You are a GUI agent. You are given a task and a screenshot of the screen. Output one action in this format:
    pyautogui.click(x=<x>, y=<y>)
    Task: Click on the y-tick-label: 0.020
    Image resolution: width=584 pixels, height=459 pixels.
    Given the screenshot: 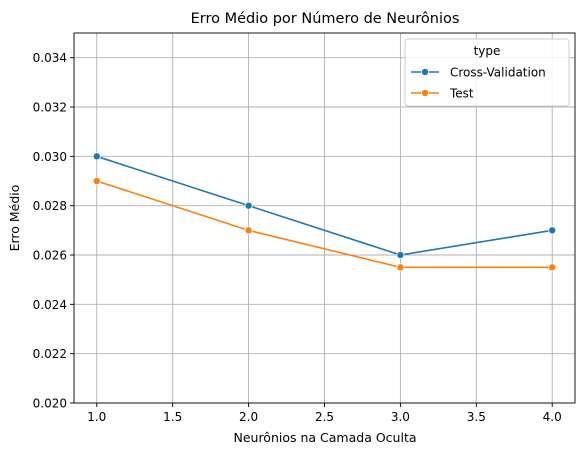 What is the action you would take?
    pyautogui.click(x=50, y=404)
    